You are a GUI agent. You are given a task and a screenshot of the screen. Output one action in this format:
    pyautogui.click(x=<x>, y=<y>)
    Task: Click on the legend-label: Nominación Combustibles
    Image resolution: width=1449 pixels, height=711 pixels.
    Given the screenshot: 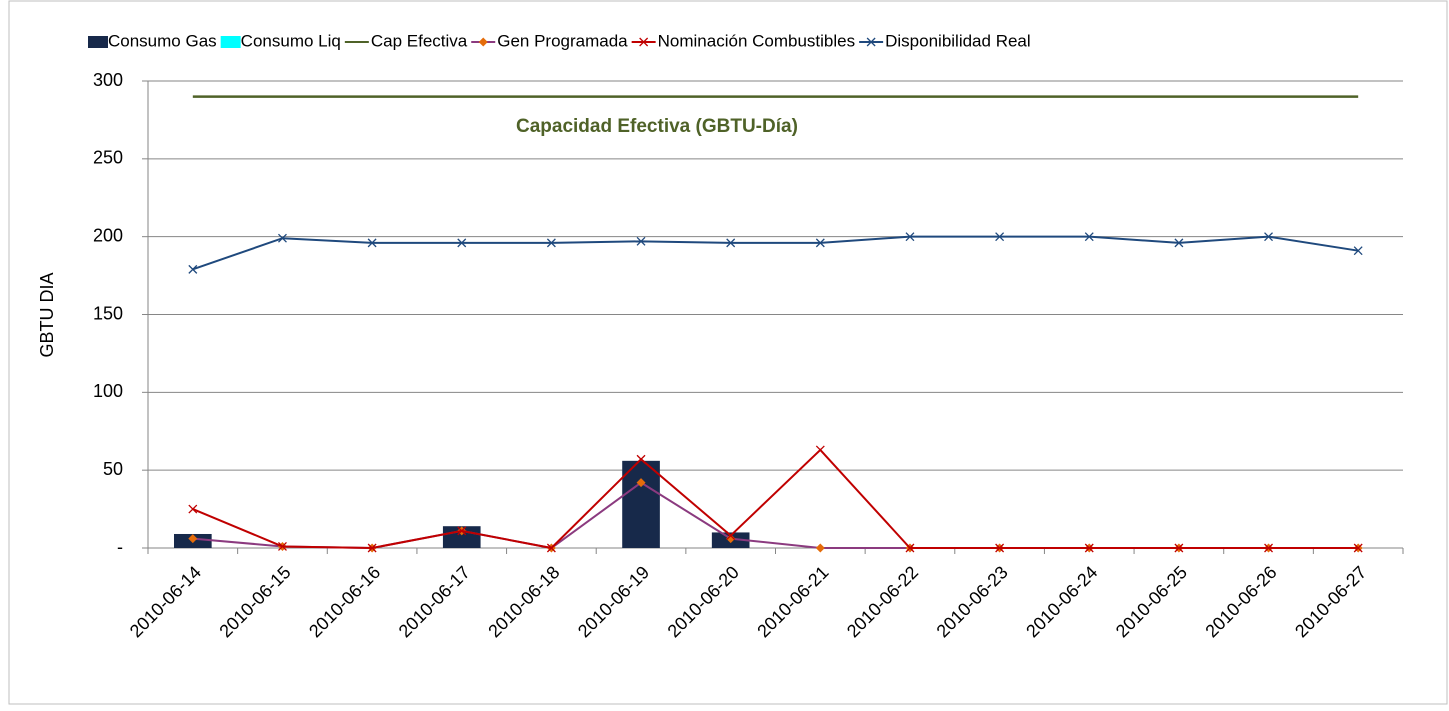 What is the action you would take?
    pyautogui.click(x=756, y=40)
    